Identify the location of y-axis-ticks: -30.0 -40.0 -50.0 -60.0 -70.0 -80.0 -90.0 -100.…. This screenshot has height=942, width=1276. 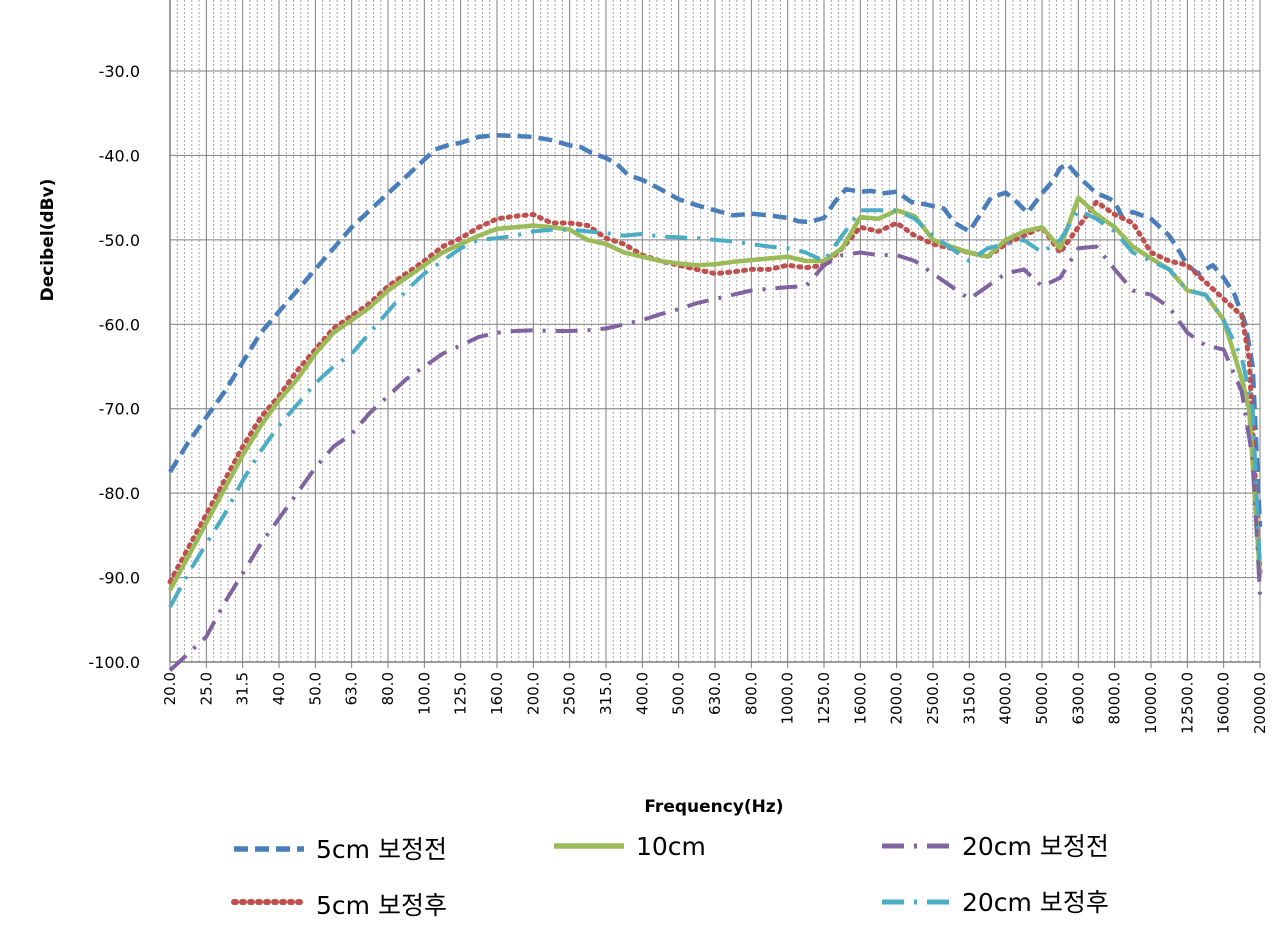
(114, 367).